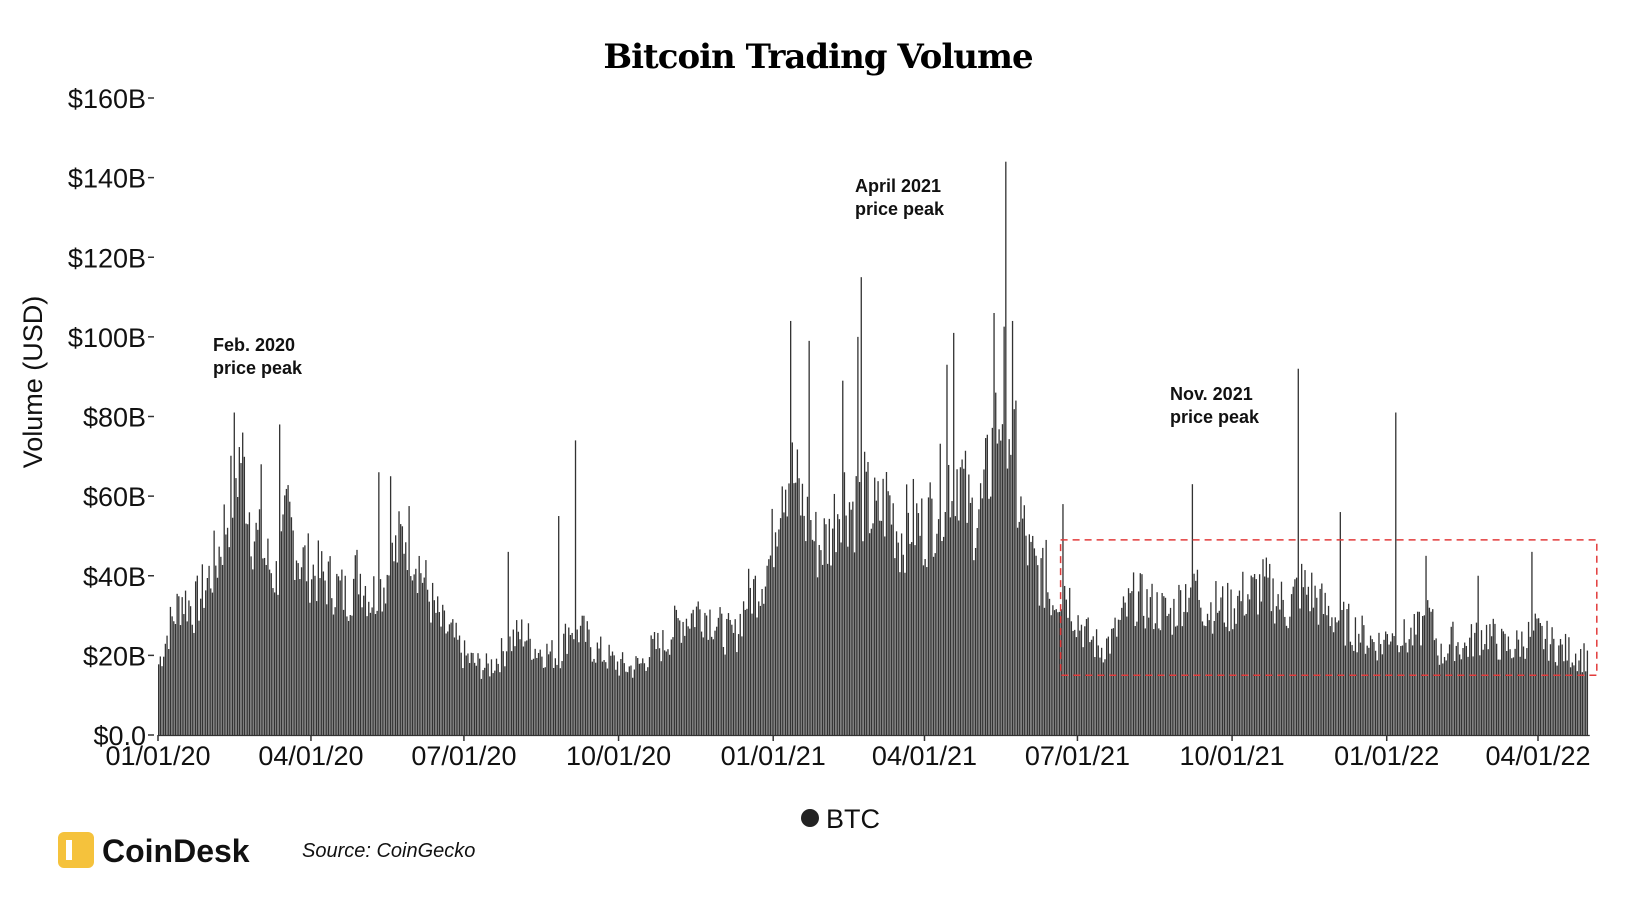  Describe the element at coordinates (898, 186) in the screenshot. I see `annotation-text: April 2021` at that location.